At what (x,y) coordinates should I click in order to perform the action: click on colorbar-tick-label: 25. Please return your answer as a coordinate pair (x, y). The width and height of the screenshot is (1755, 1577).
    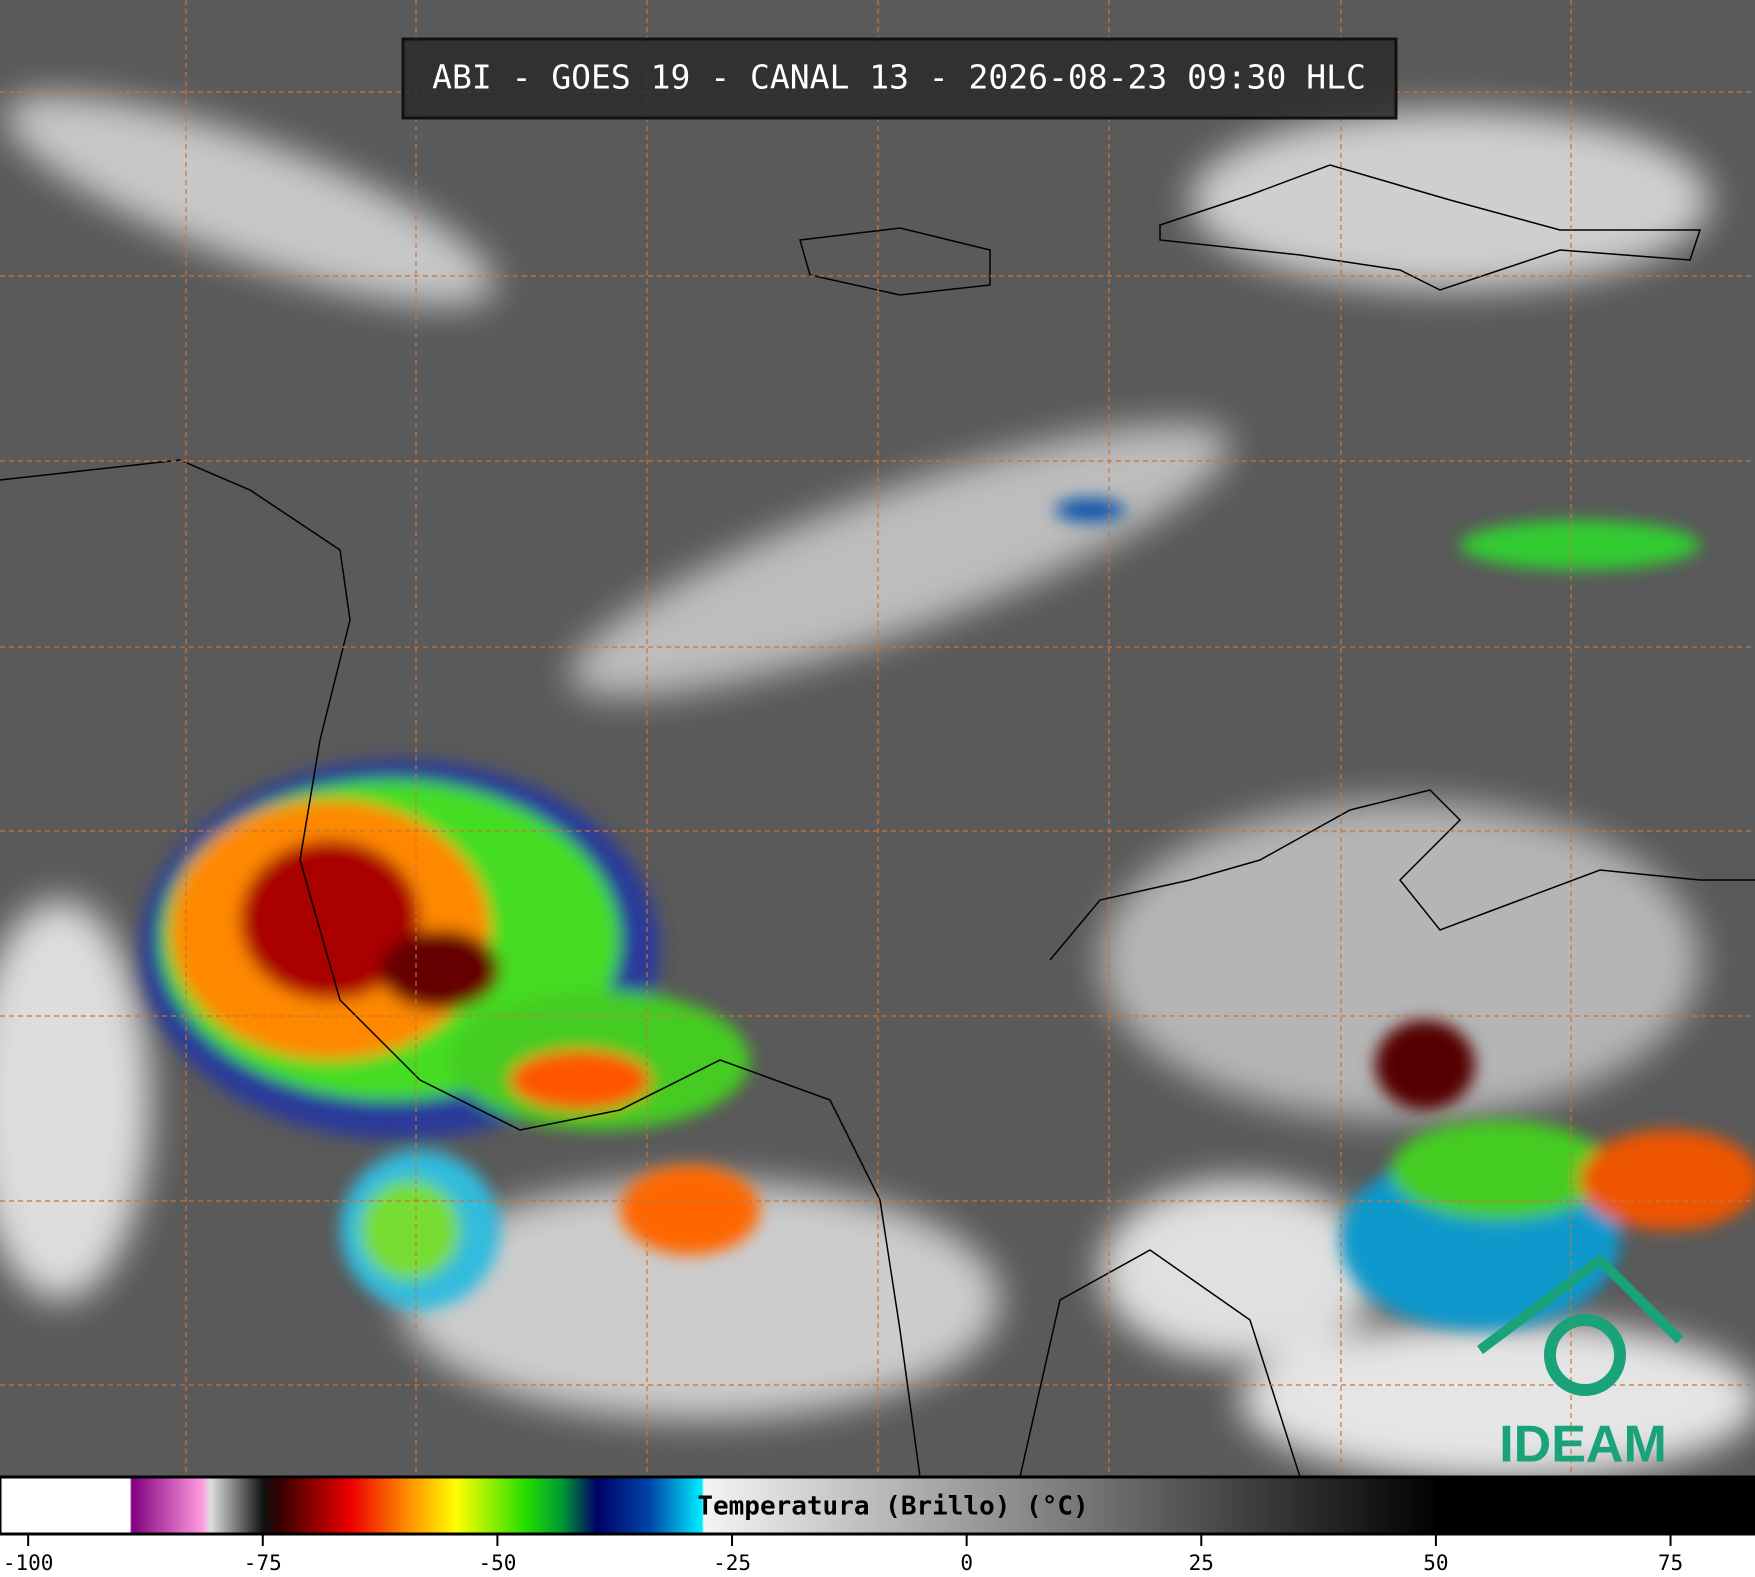
    Looking at the image, I should click on (1201, 1563).